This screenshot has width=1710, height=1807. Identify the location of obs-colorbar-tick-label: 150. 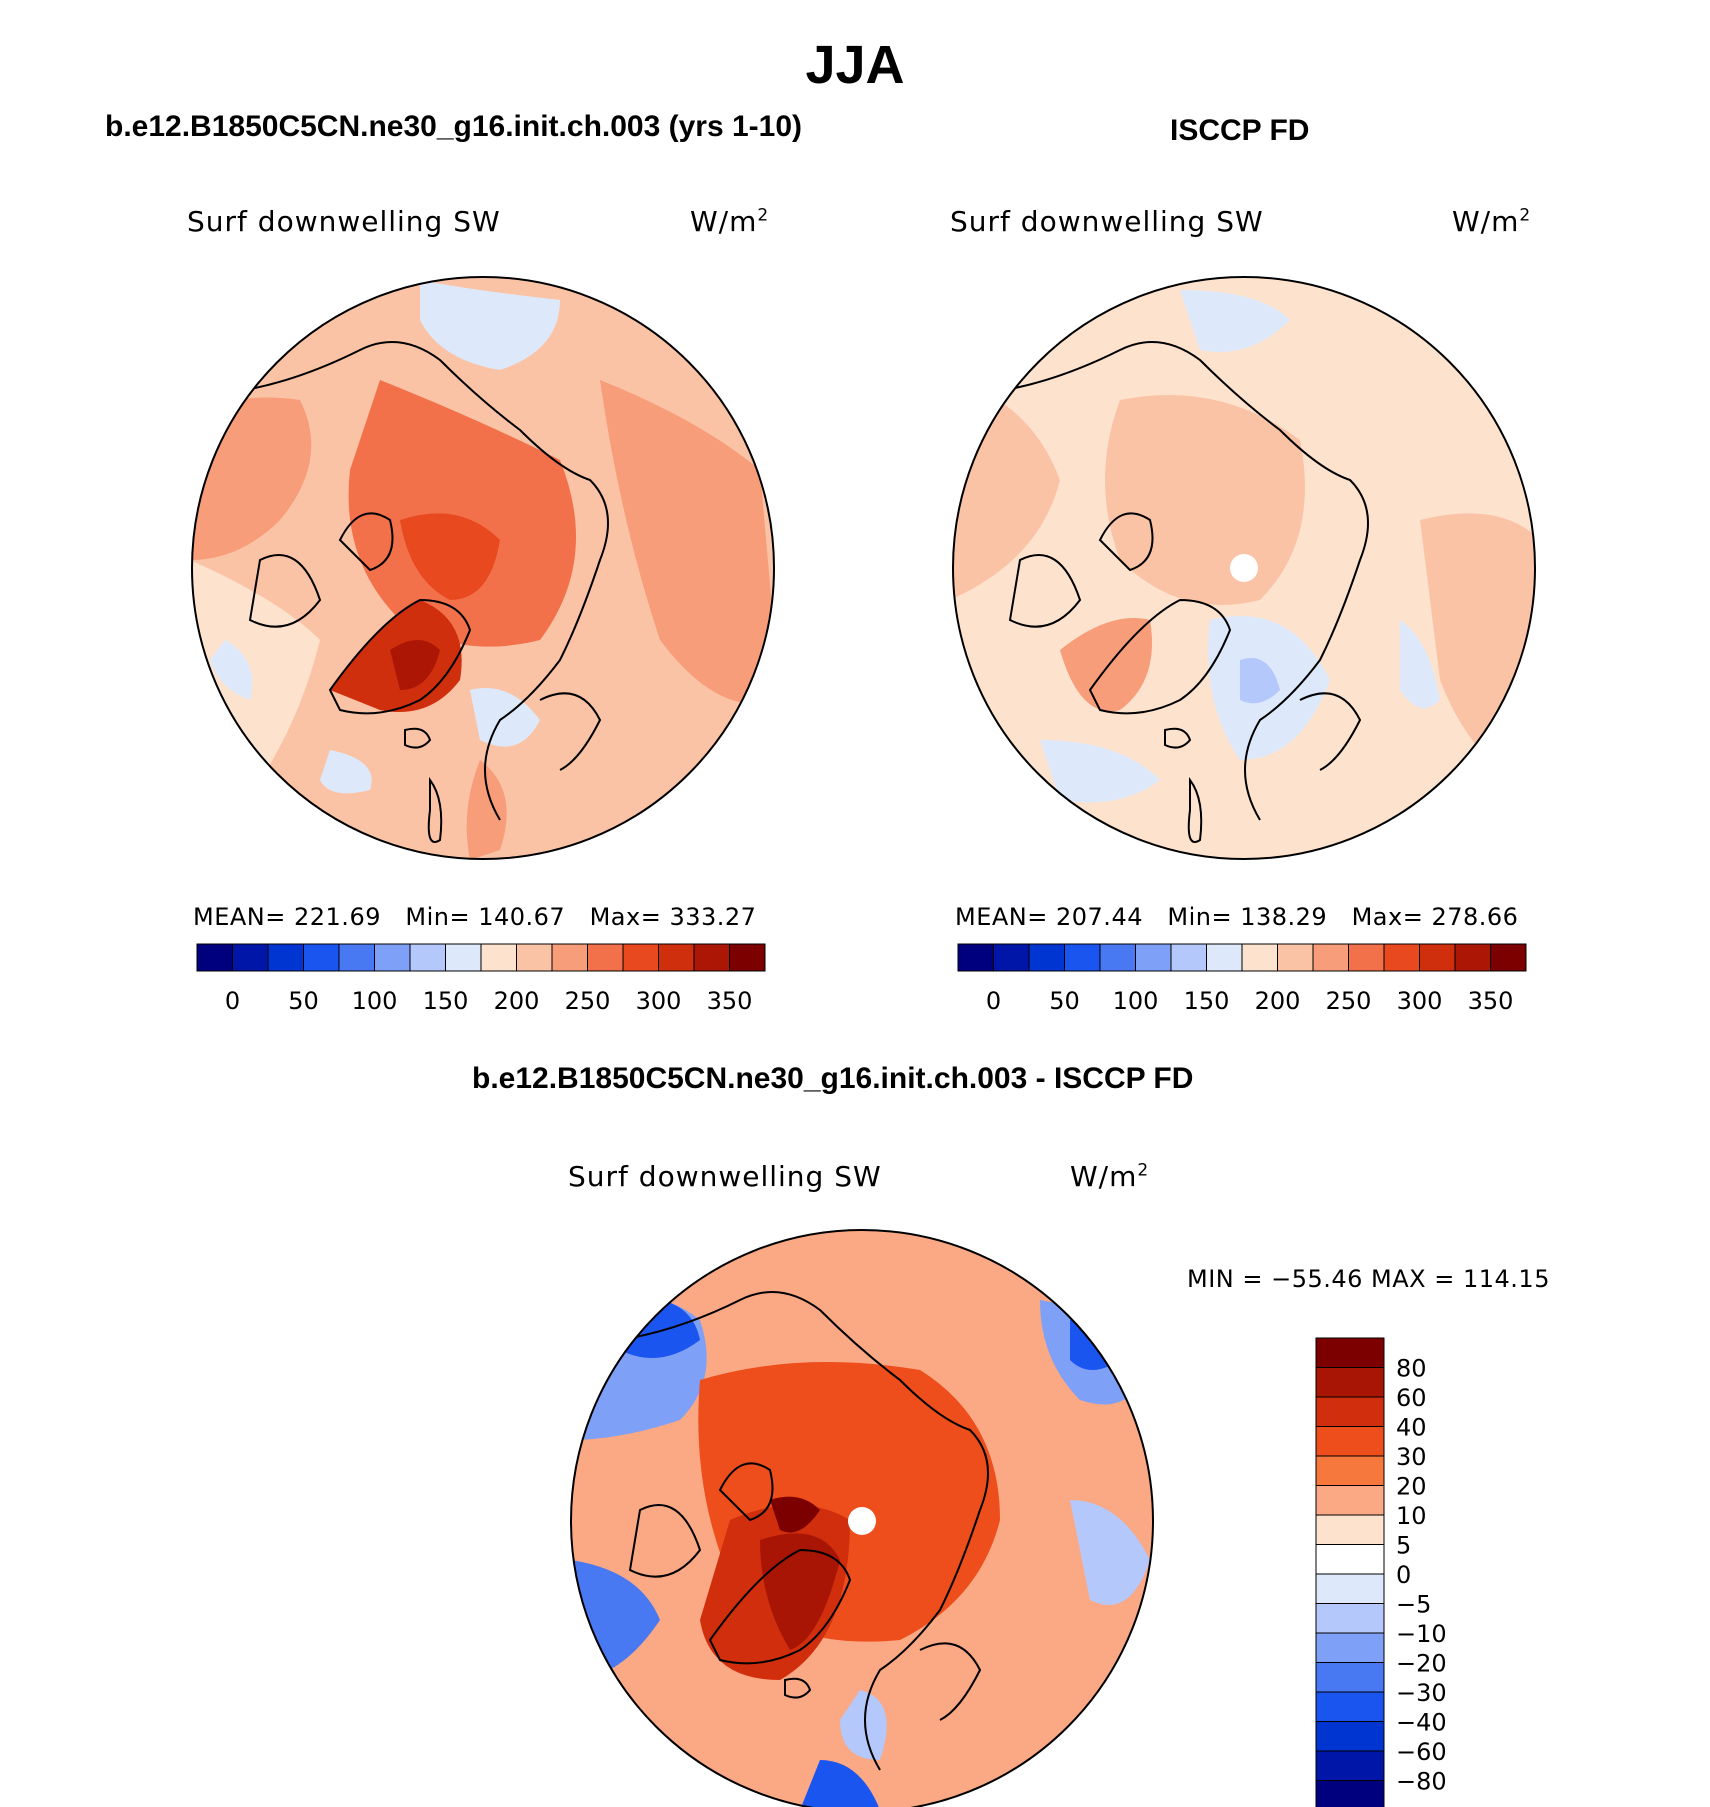
(1207, 1001).